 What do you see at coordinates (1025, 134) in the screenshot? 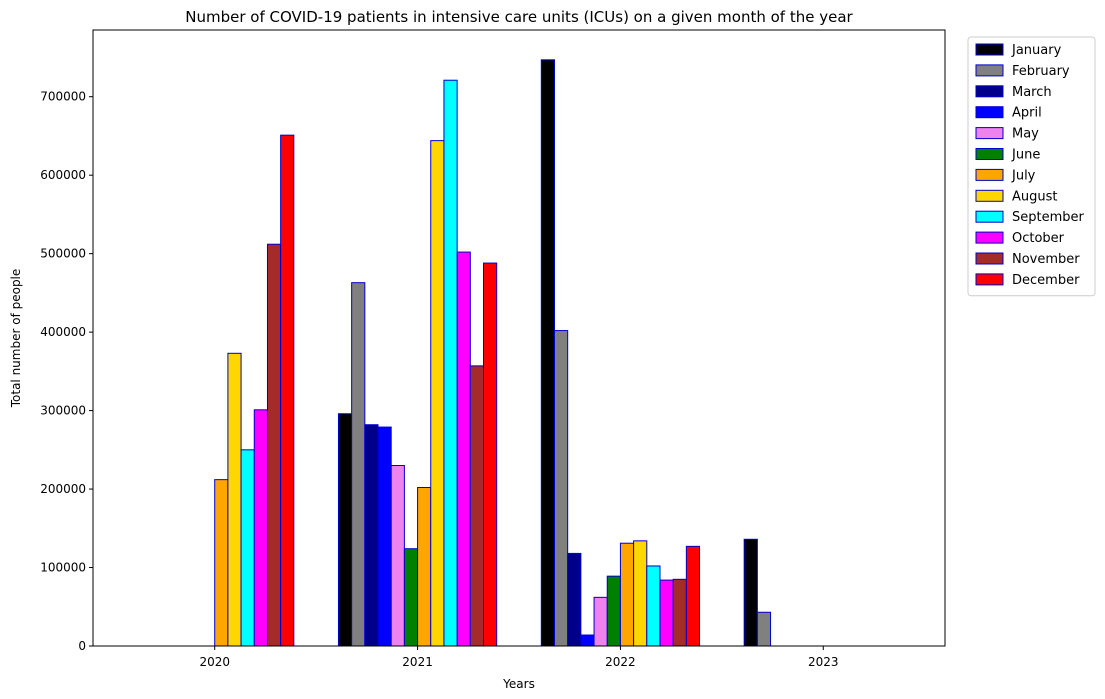
I see `legend-label-may: May` at bounding box center [1025, 134].